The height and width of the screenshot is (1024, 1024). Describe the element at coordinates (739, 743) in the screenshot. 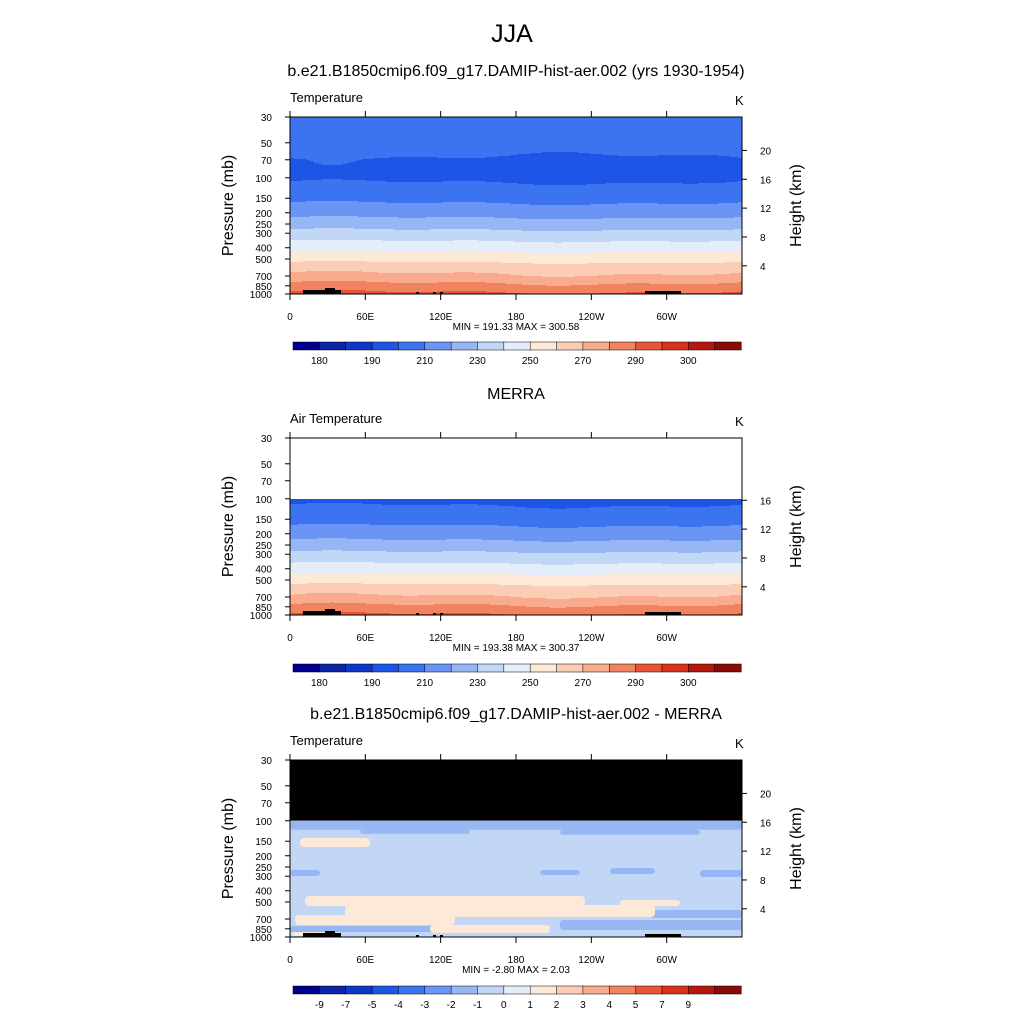

I see `panel-3-units: K` at that location.